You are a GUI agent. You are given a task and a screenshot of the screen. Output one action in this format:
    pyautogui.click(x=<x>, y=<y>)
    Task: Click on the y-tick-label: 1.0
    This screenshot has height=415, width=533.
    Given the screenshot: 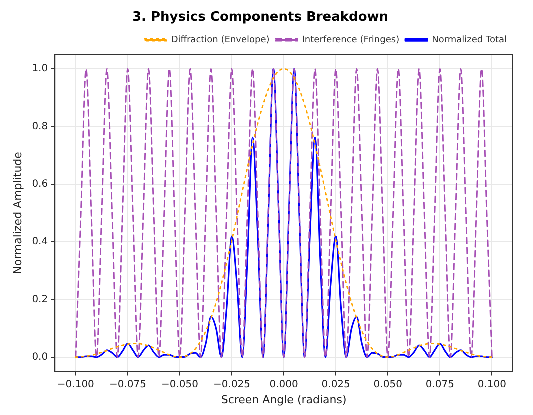 What is the action you would take?
    pyautogui.click(x=40, y=69)
    